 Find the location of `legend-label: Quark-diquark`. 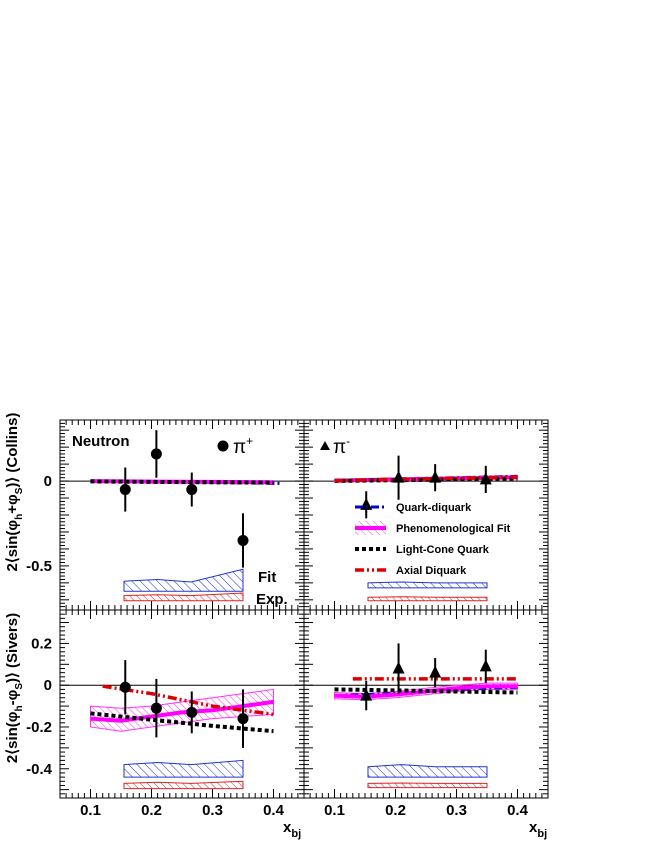

legend-label: Quark-diquark is located at coordinates (434, 508).